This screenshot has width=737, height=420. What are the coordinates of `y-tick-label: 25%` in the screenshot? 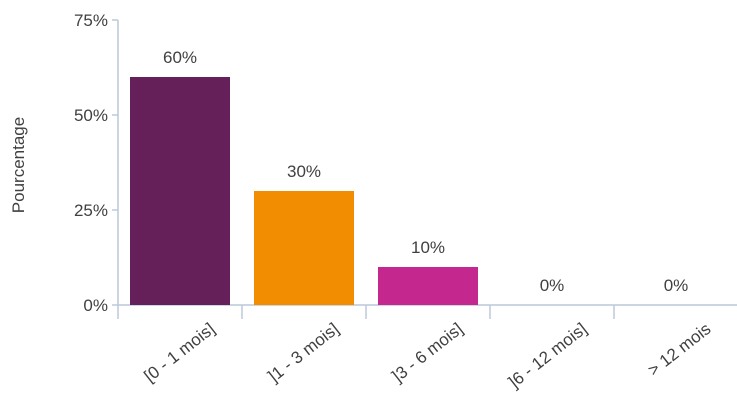 It's located at (91, 210).